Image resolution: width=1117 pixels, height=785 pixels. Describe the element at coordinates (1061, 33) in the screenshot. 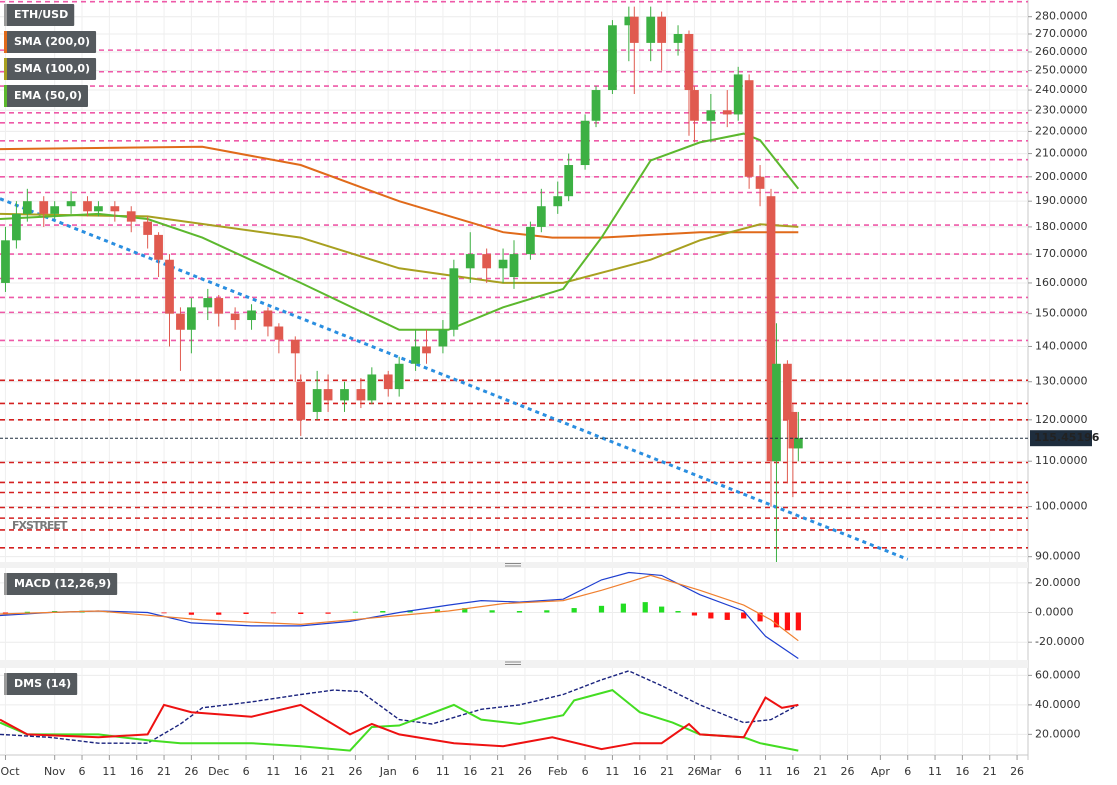

I see `y-tick-label: 270.0000` at that location.